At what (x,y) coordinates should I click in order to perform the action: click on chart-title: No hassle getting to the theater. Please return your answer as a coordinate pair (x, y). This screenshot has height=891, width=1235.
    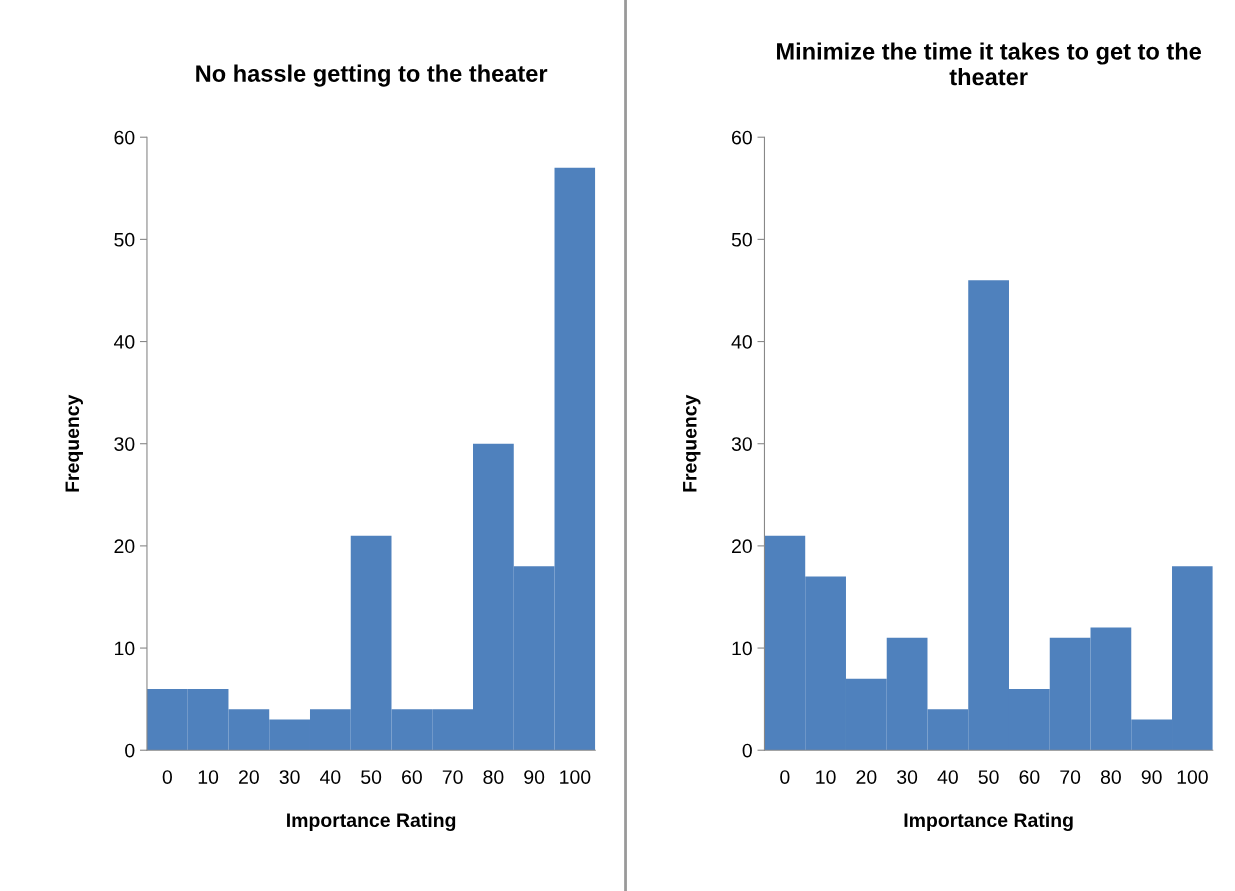
    Looking at the image, I should click on (372, 75).